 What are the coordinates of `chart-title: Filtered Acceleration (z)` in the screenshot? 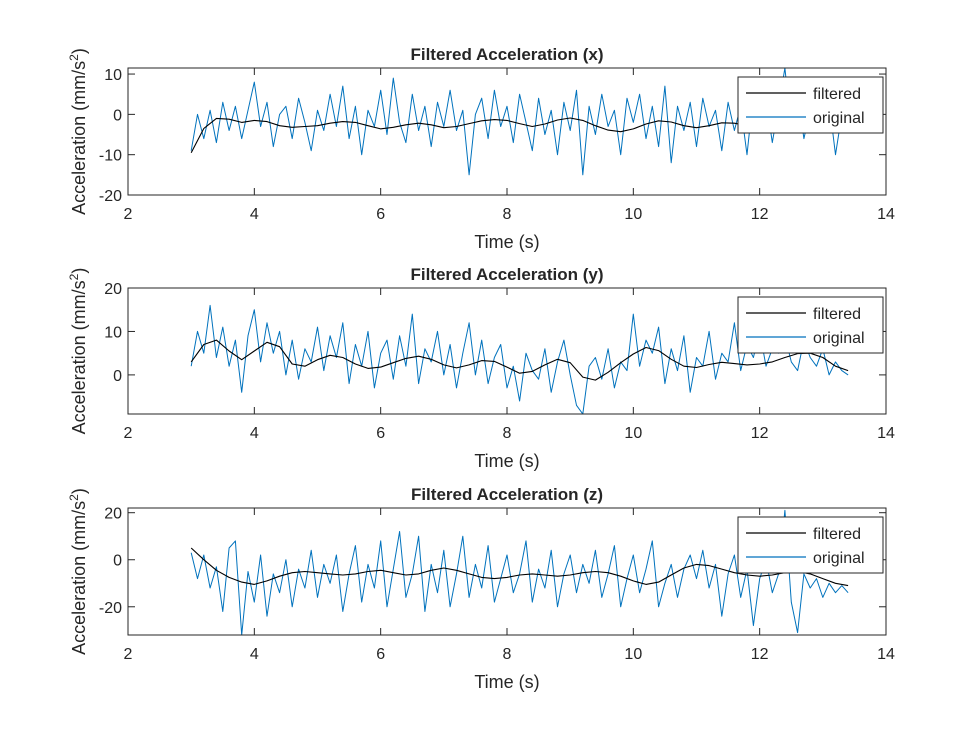 It's located at (507, 494).